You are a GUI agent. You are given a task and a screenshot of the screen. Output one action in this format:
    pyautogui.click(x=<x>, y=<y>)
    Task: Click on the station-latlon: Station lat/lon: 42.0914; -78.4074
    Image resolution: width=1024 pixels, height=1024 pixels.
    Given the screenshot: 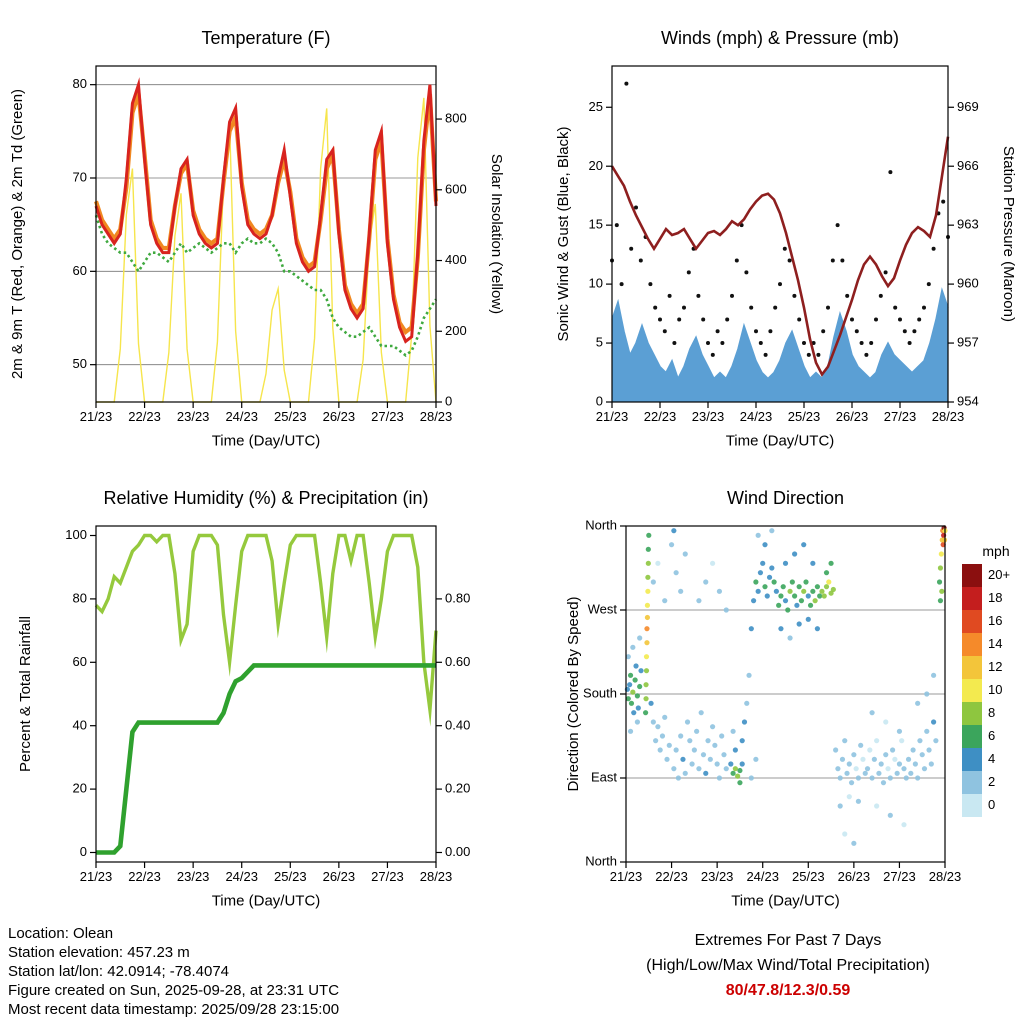 What is the action you would take?
    pyautogui.click(x=119, y=971)
    